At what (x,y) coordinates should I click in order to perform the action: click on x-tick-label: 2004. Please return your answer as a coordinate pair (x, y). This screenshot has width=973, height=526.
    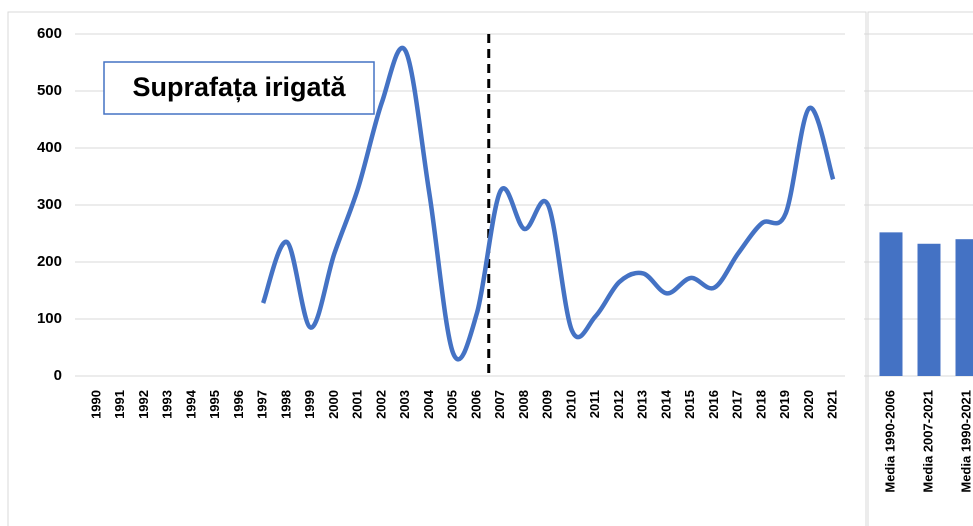
    Looking at the image, I should click on (428, 404).